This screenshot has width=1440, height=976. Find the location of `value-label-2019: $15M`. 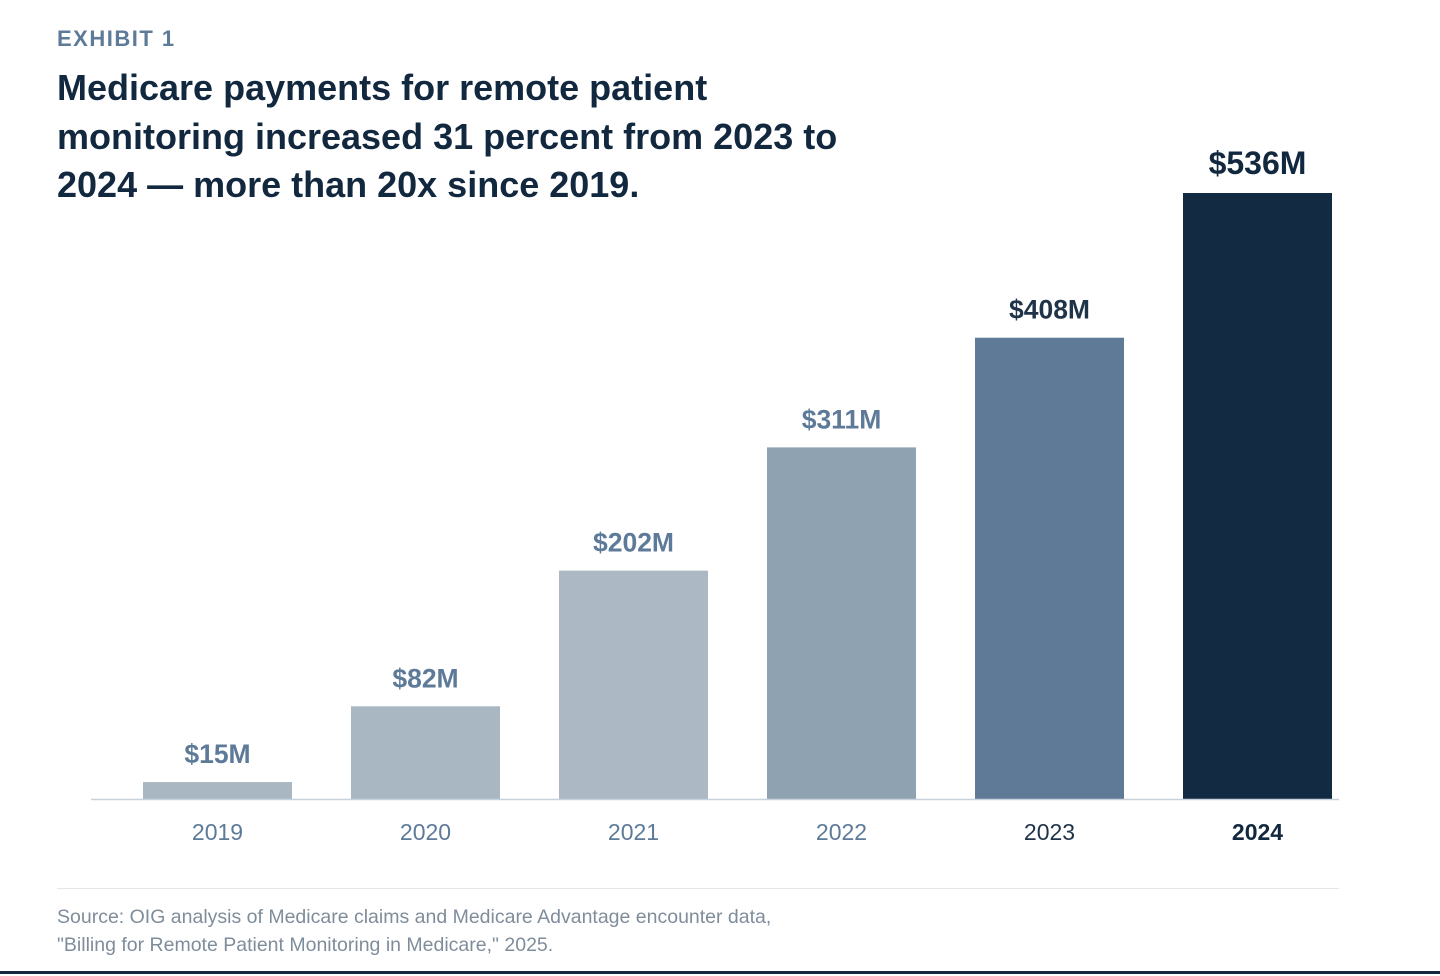

value-label-2019: $15M is located at coordinates (217, 754).